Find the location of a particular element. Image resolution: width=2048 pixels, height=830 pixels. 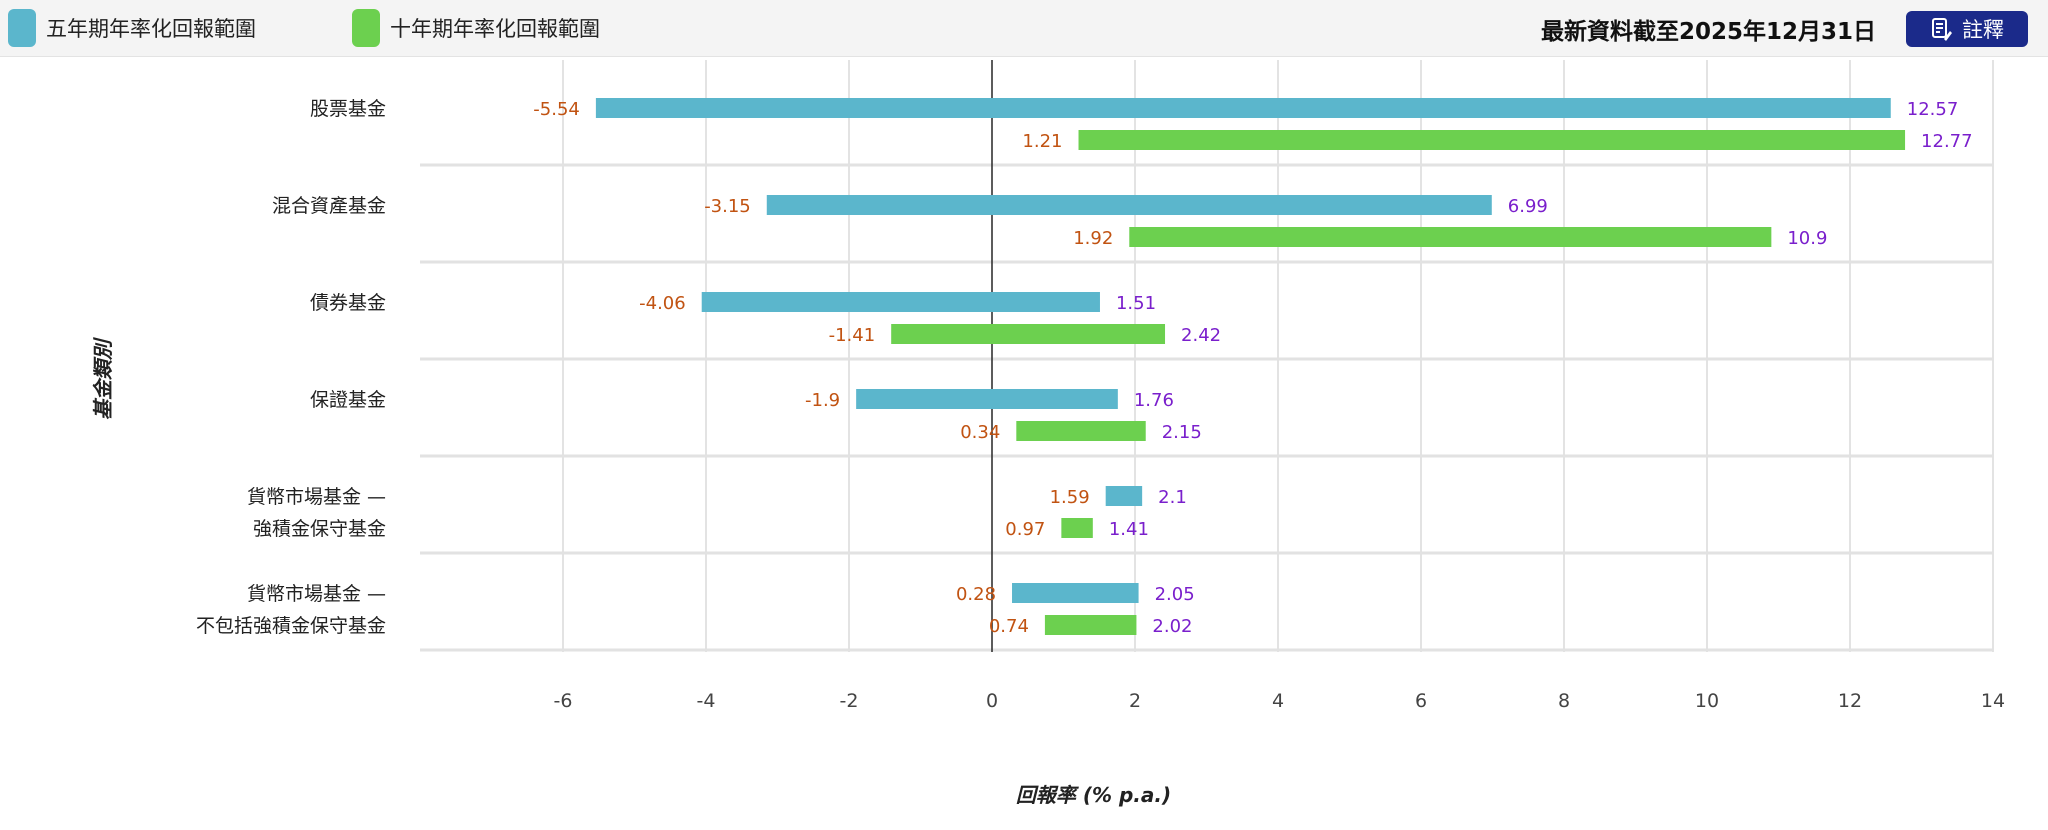

data-label-min: 1.21 is located at coordinates (1042, 141).